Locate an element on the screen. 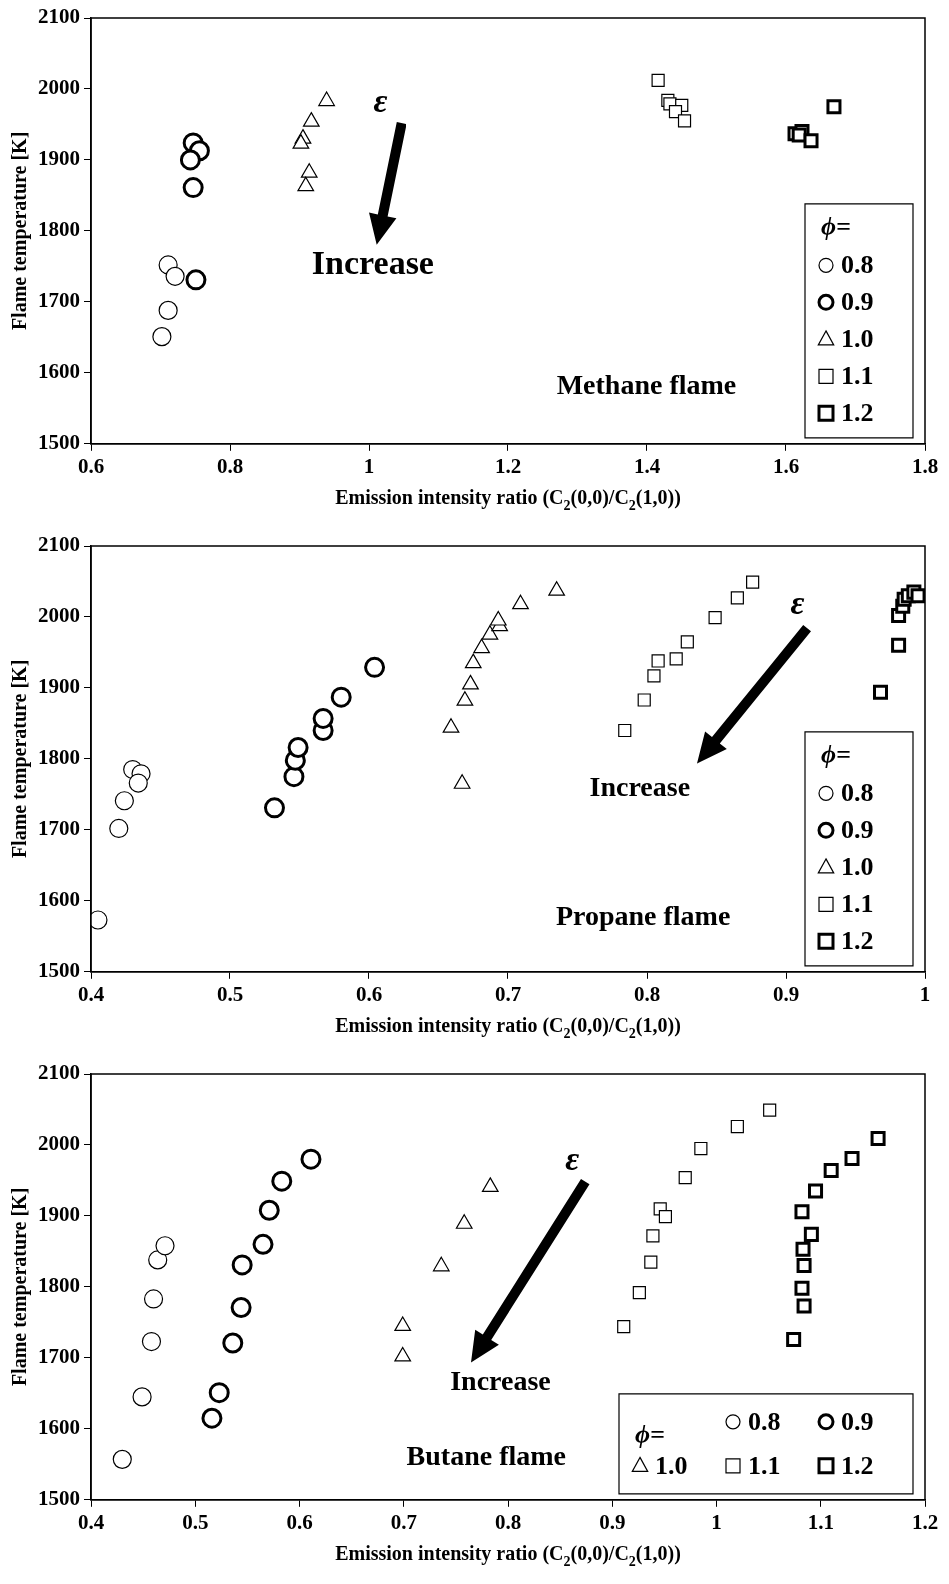  x-tick-label: 1.4 is located at coordinates (647, 465).